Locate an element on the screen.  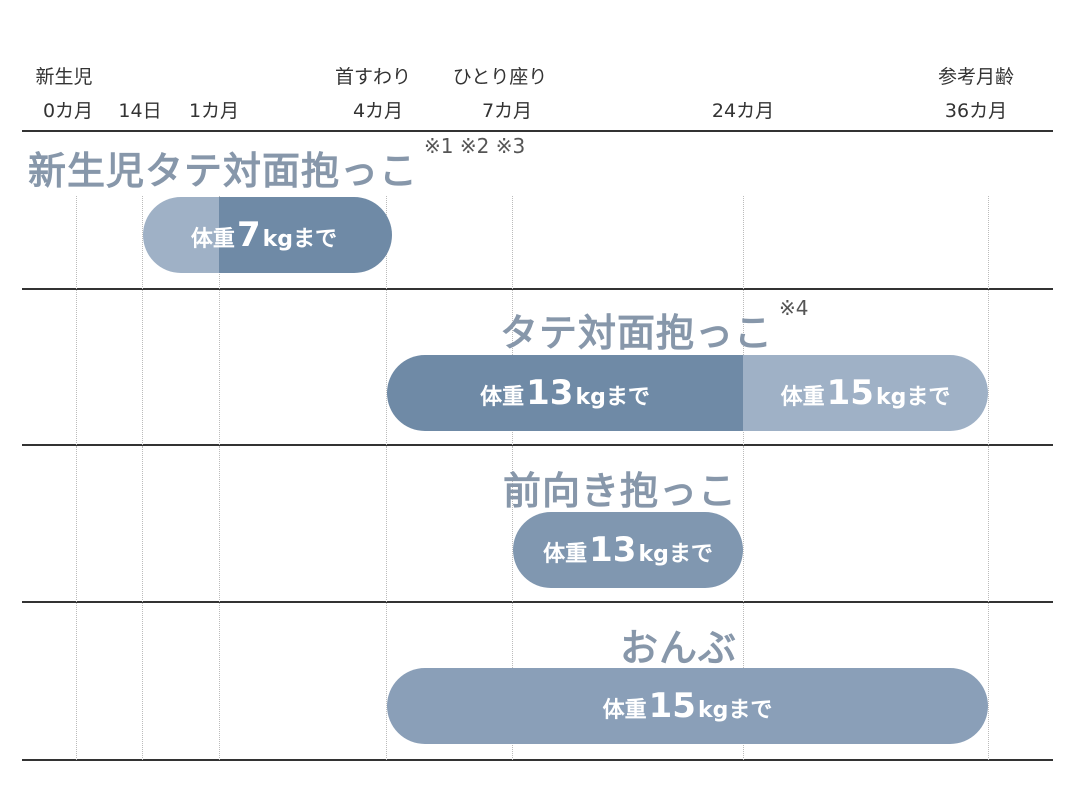
row-title-text: 新生児タテ対面抱っこ is located at coordinates (223, 171).